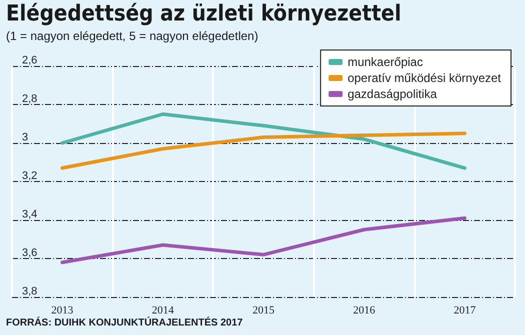 This screenshot has width=525, height=335. Describe the element at coordinates (393, 94) in the screenshot. I see `legend-label: gazdaságpolitika` at that location.